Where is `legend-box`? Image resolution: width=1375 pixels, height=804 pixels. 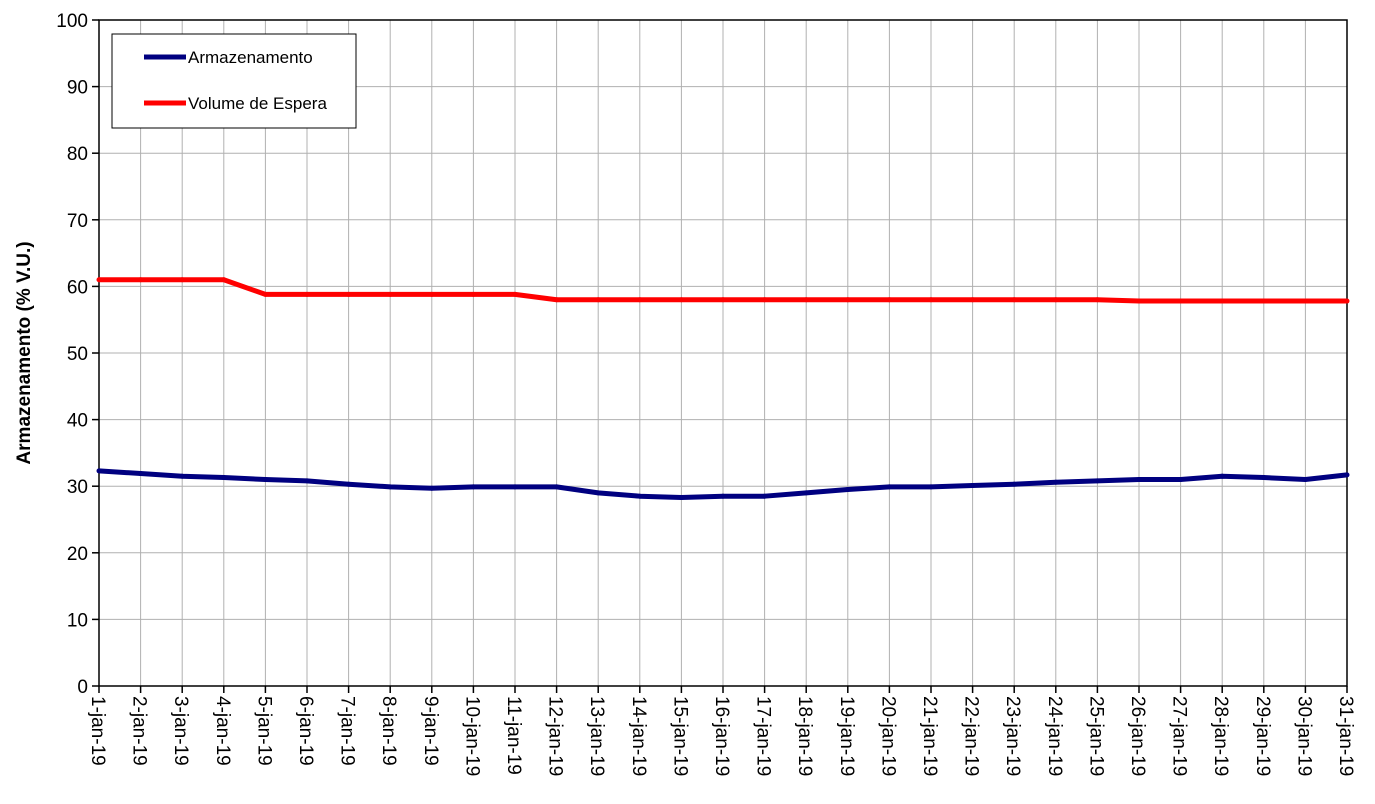 legend-box is located at coordinates (234, 81).